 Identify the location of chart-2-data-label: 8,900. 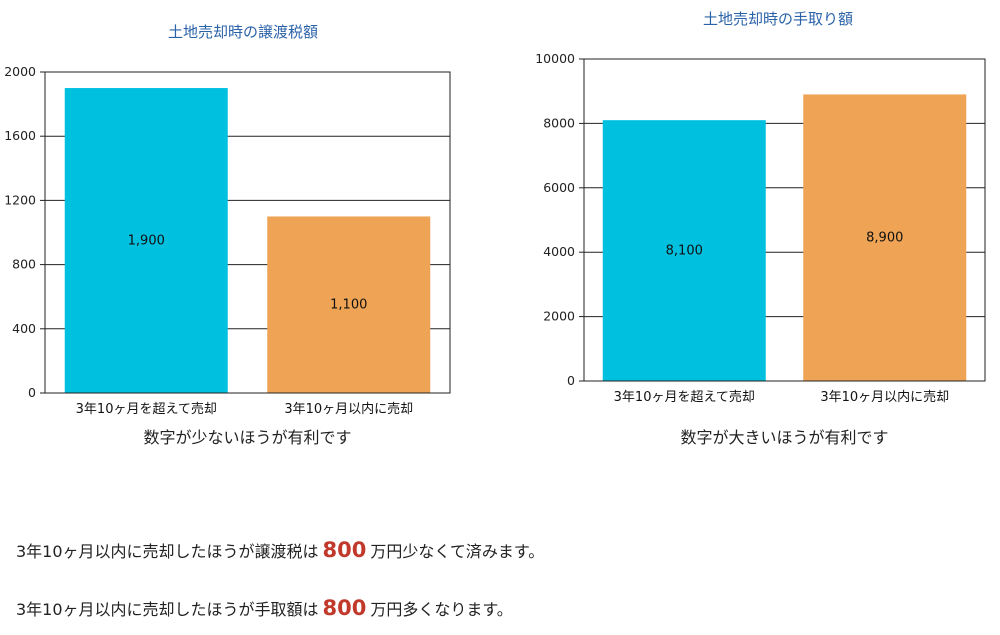
(884, 238).